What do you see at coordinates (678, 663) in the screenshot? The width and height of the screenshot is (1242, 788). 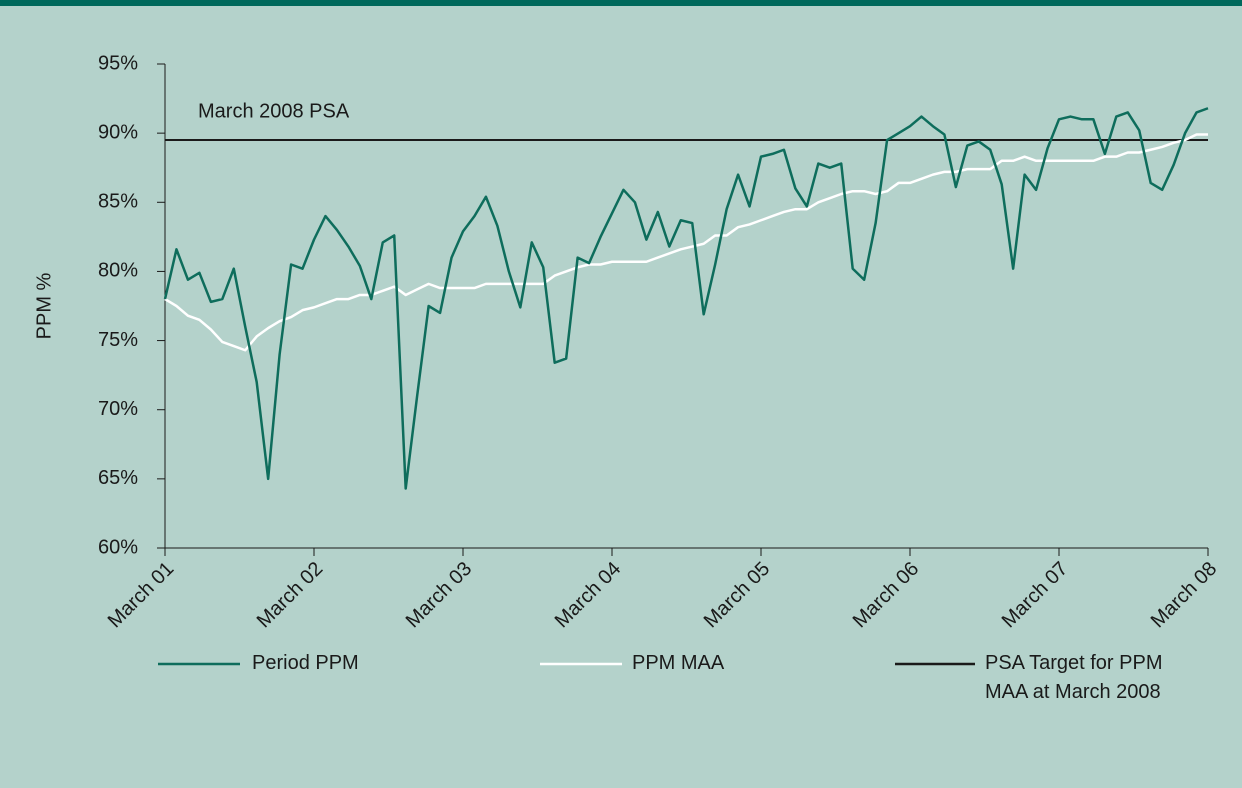 I see `legend-label: PPM MAA` at bounding box center [678, 663].